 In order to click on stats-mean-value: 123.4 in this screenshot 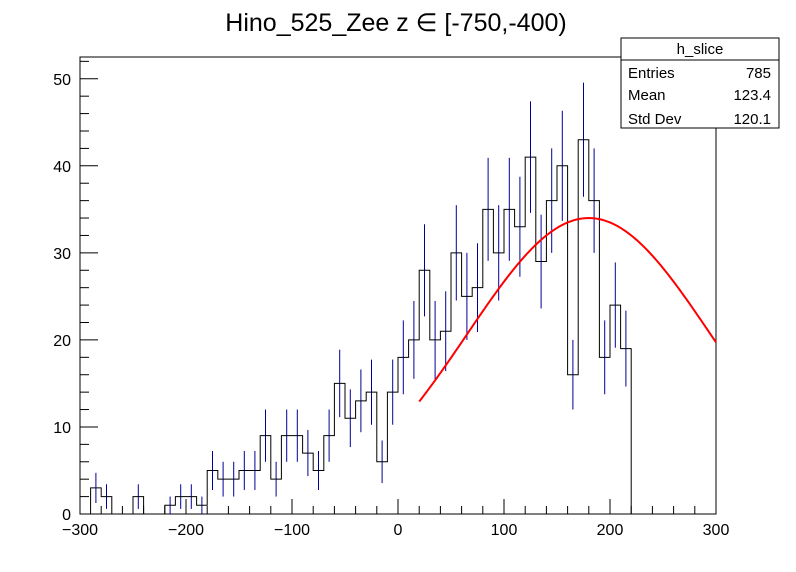, I will do `click(752, 95)`.